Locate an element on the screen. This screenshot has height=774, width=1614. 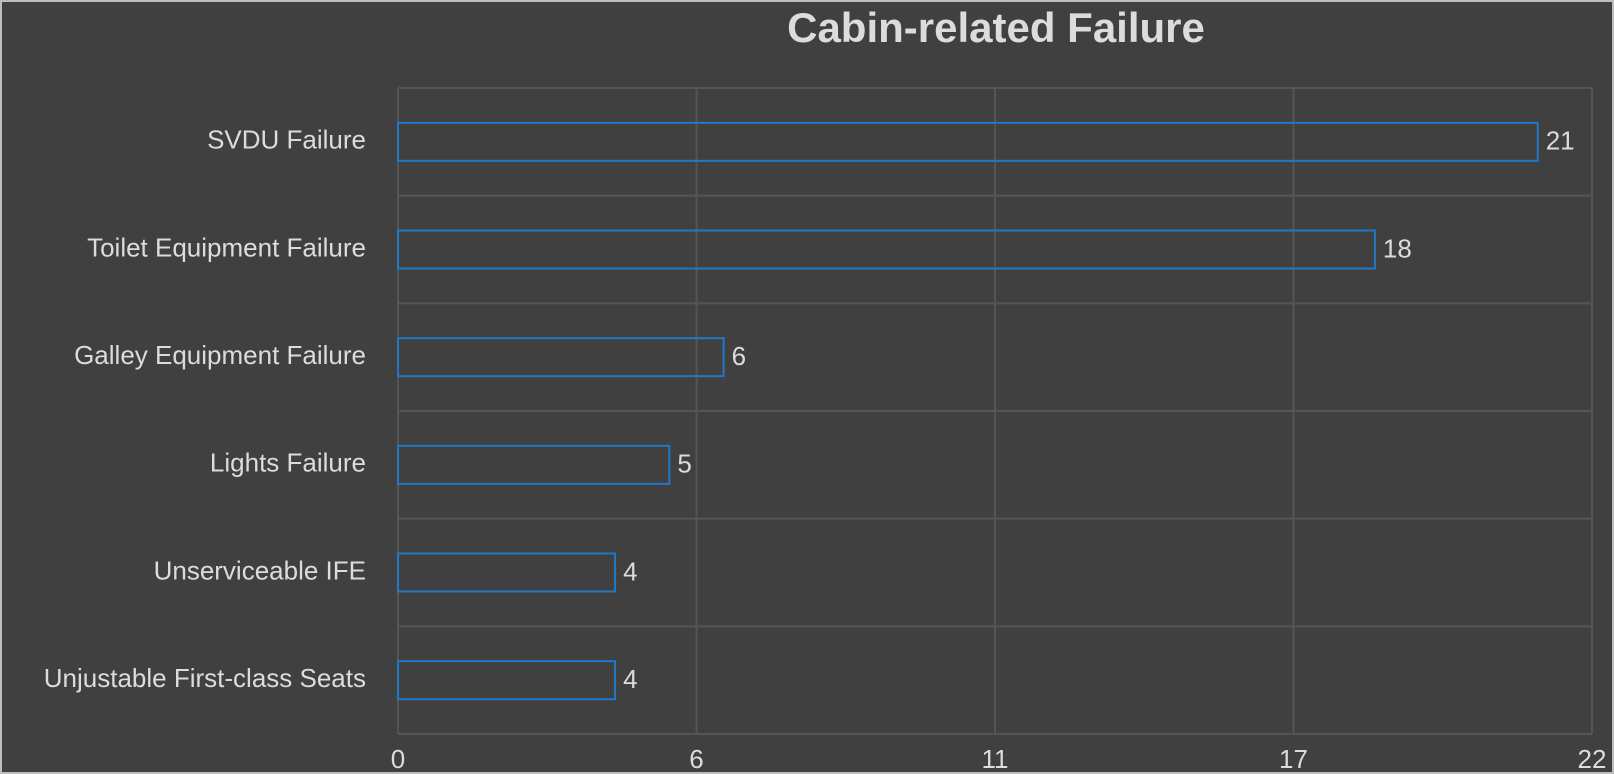
data-label: 6 is located at coordinates (739, 356).